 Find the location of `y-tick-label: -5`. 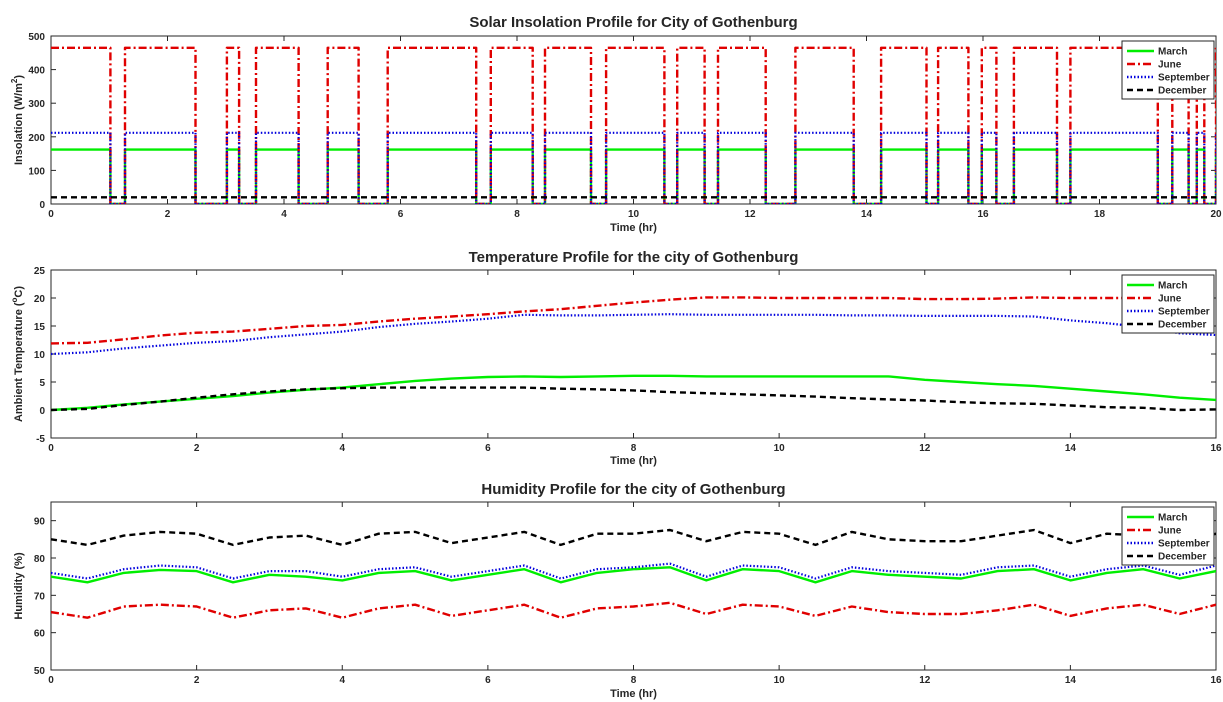

y-tick-label: -5 is located at coordinates (40, 439).